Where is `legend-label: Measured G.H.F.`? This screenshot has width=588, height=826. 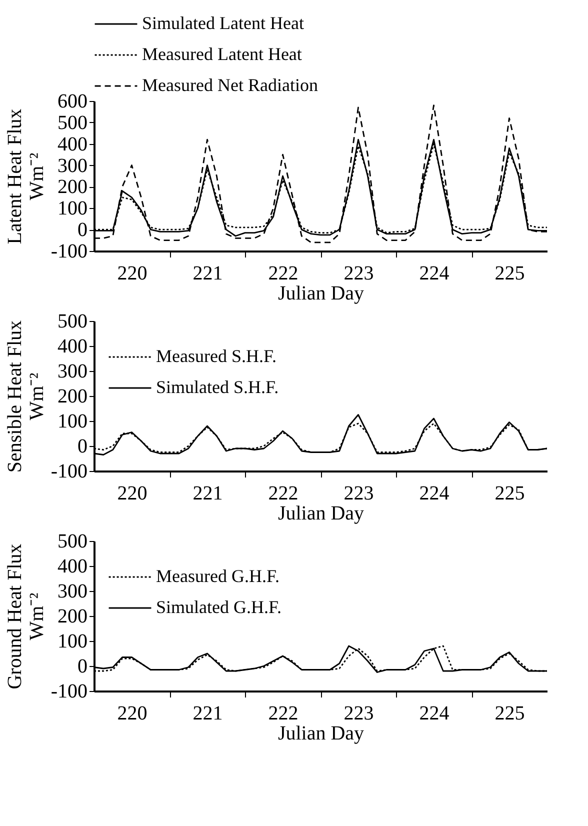 legend-label: Measured G.H.F. is located at coordinates (218, 576).